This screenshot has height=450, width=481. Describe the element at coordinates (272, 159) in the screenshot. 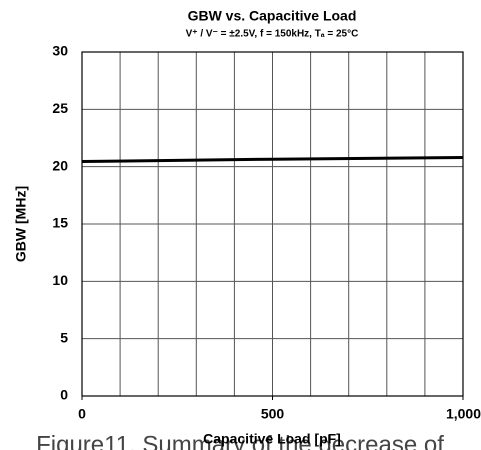

I see `data-line` at that location.